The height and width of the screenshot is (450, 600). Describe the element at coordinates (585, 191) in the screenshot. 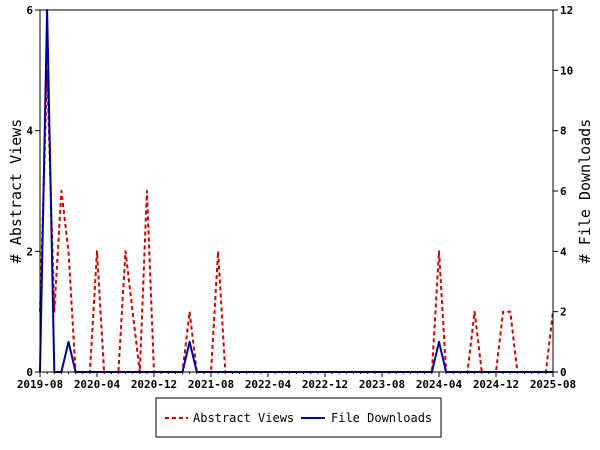

I see `y-axis-right-title: # File Downloads` at that location.